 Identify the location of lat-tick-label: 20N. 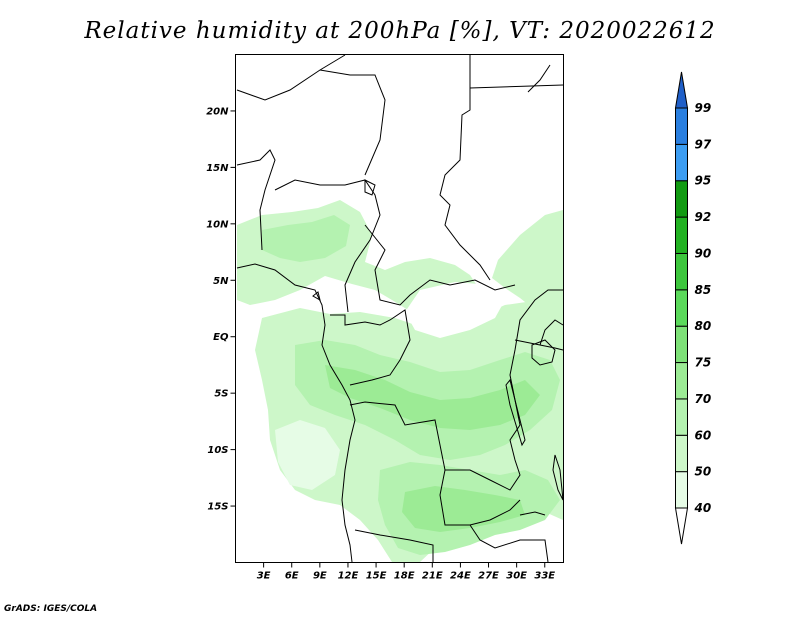
(217, 111).